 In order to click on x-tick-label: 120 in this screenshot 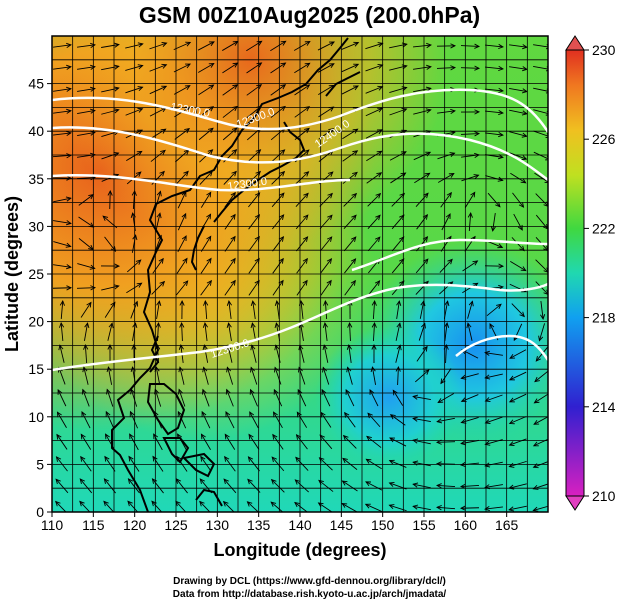, I will do `click(135, 525)`.